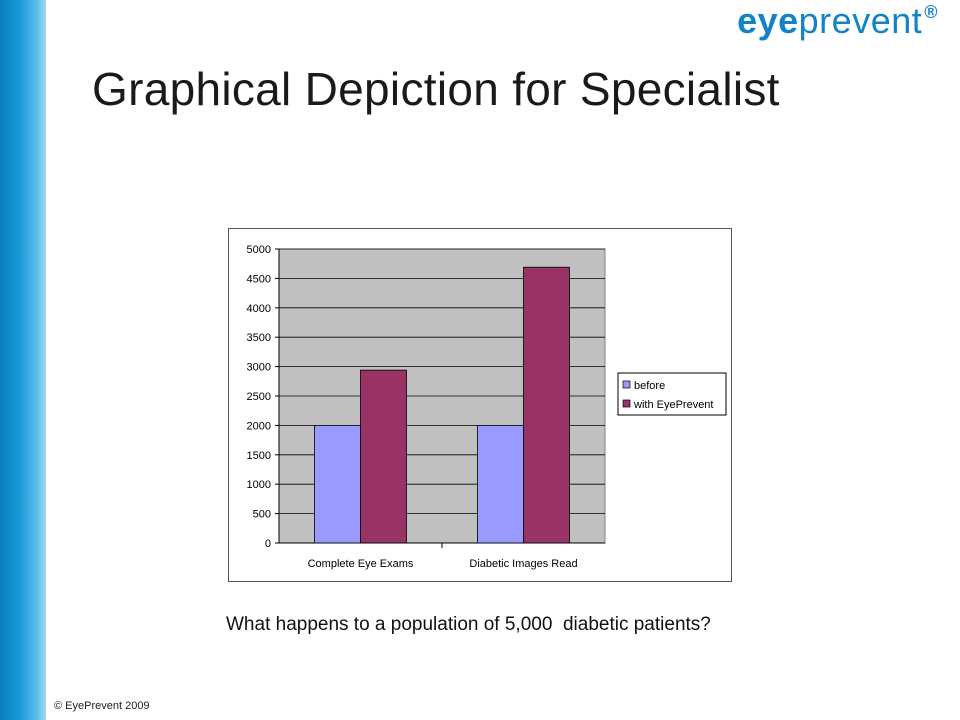 The height and width of the screenshot is (720, 960). I want to click on y-tick-label: 2500, so click(259, 397).